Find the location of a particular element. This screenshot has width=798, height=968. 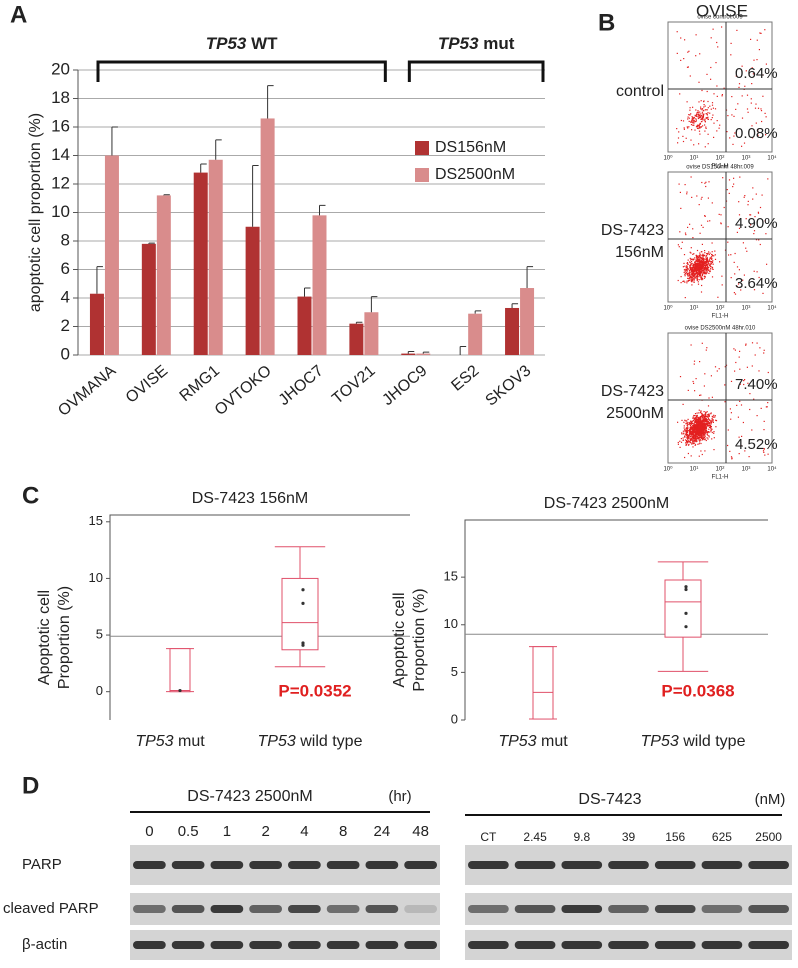

blot-unit: (hr) is located at coordinates (399, 796).